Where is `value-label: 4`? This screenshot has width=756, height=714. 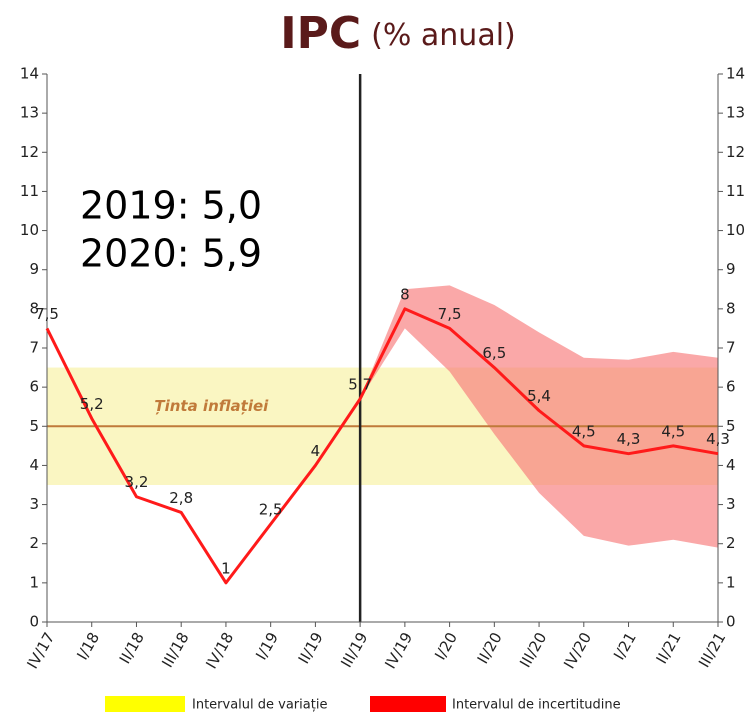 value-label: 4 is located at coordinates (316, 451).